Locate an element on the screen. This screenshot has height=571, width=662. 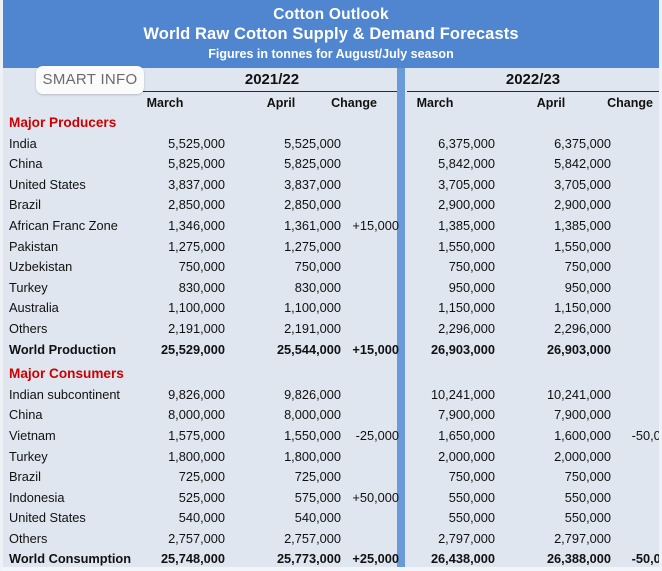
table-row-m1: 5,825,000 is located at coordinates (196, 164).